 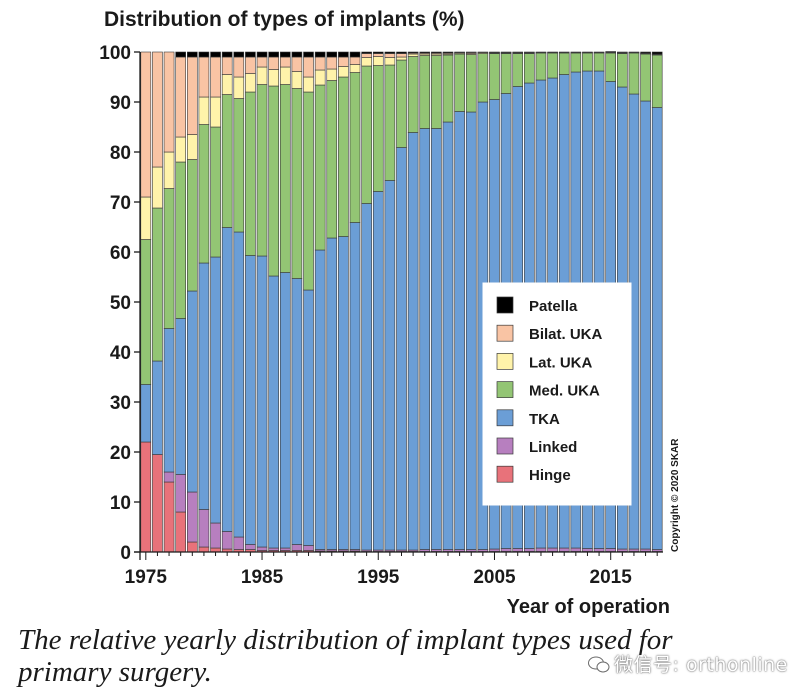 What do you see at coordinates (120, 103) in the screenshot?
I see `y-tick-label: 90` at bounding box center [120, 103].